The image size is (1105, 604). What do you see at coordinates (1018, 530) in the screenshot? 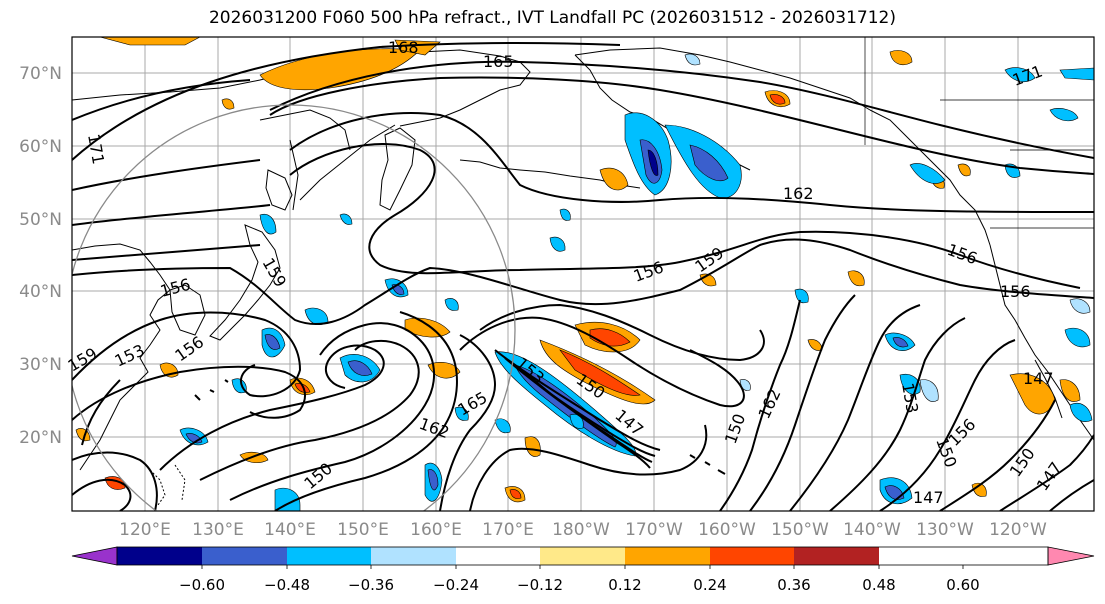
I see `longitude-label: 120°W` at bounding box center [1018, 530].